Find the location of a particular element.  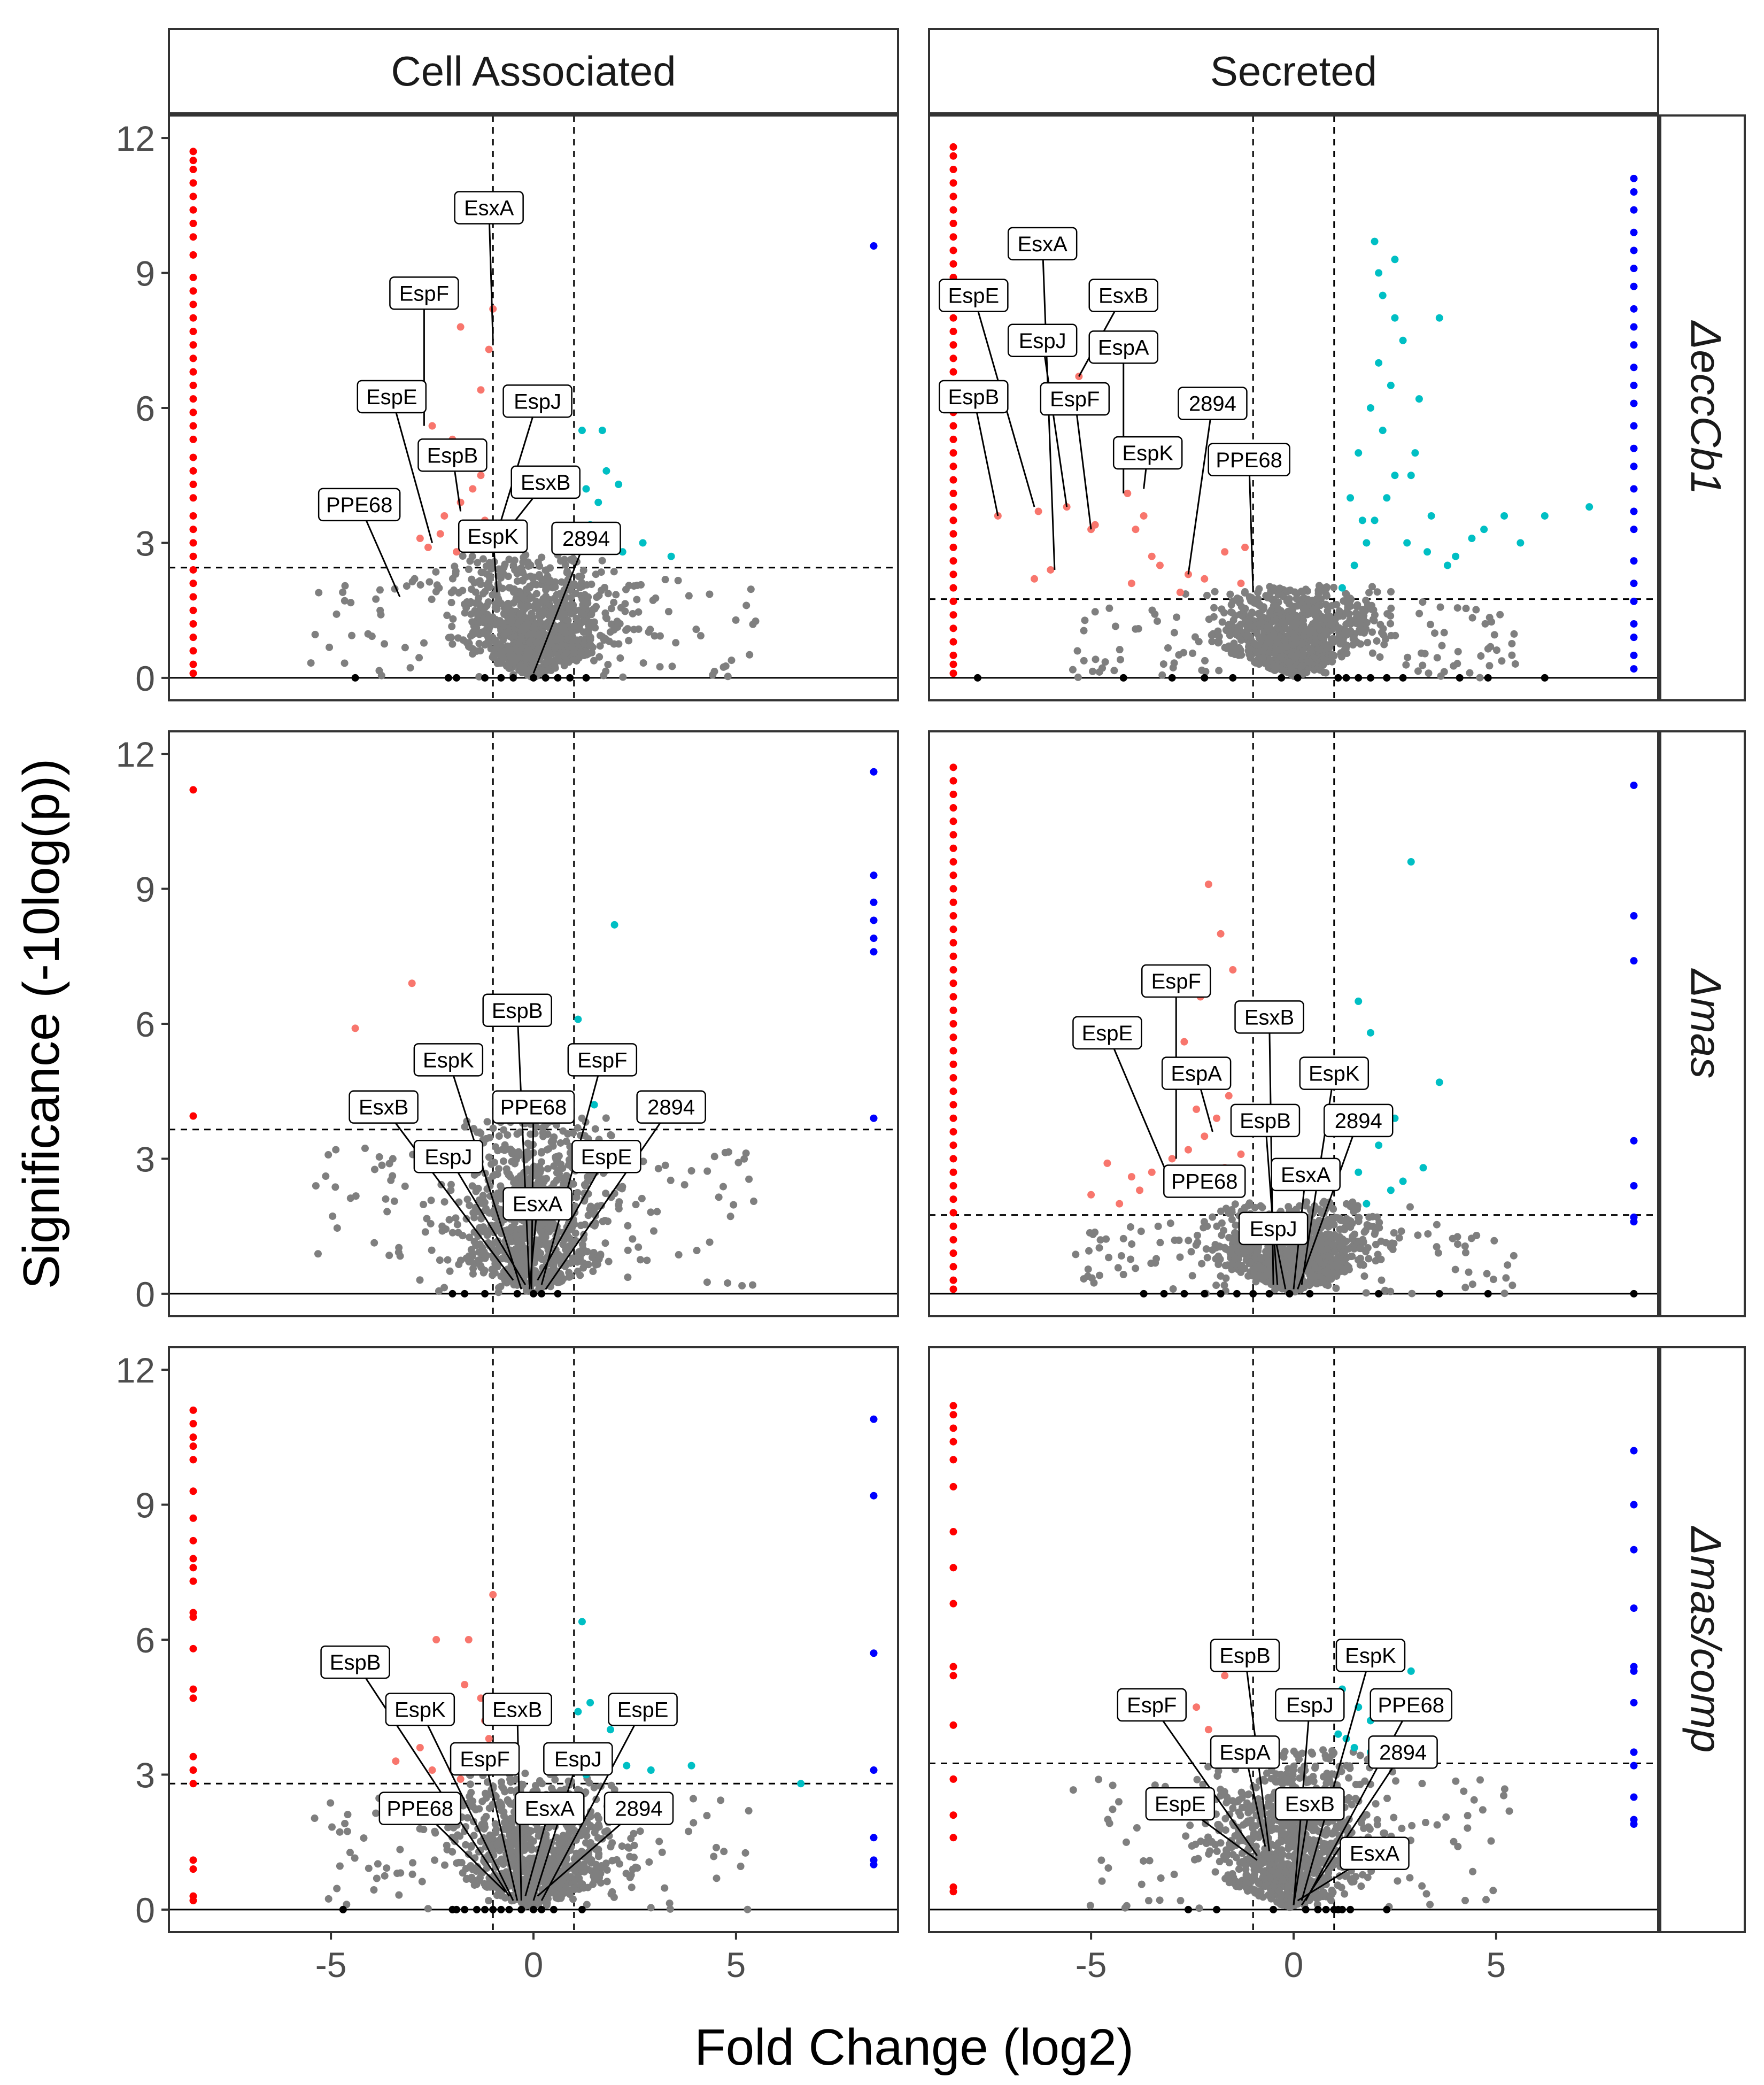

row-strip-label: ΔeccCb1 is located at coordinates (1706, 407).